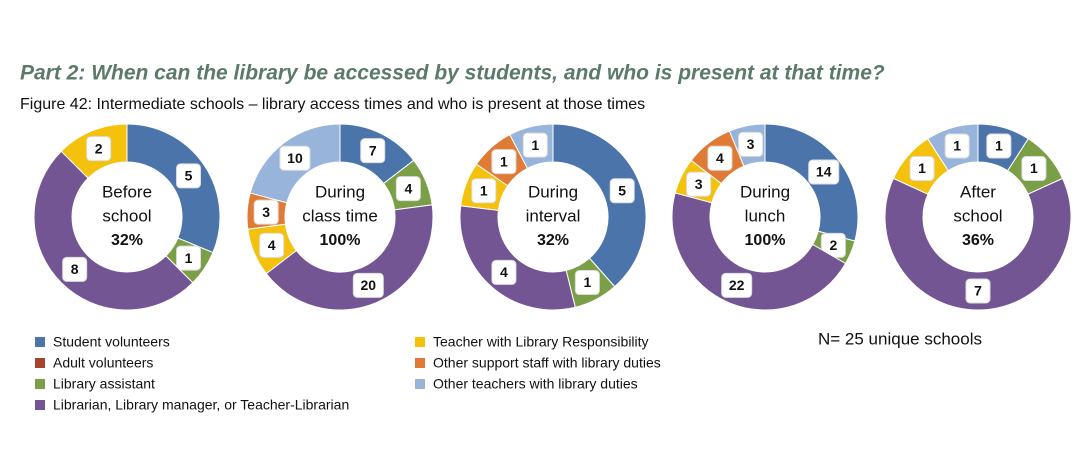 The image size is (1083, 472). I want to click on data-label: 20, so click(369, 285).